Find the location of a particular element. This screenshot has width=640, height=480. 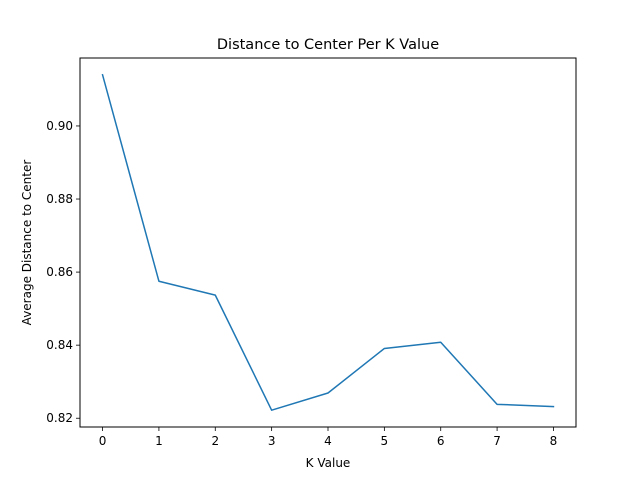

y-tick-label: 0.90 is located at coordinates (59, 126).